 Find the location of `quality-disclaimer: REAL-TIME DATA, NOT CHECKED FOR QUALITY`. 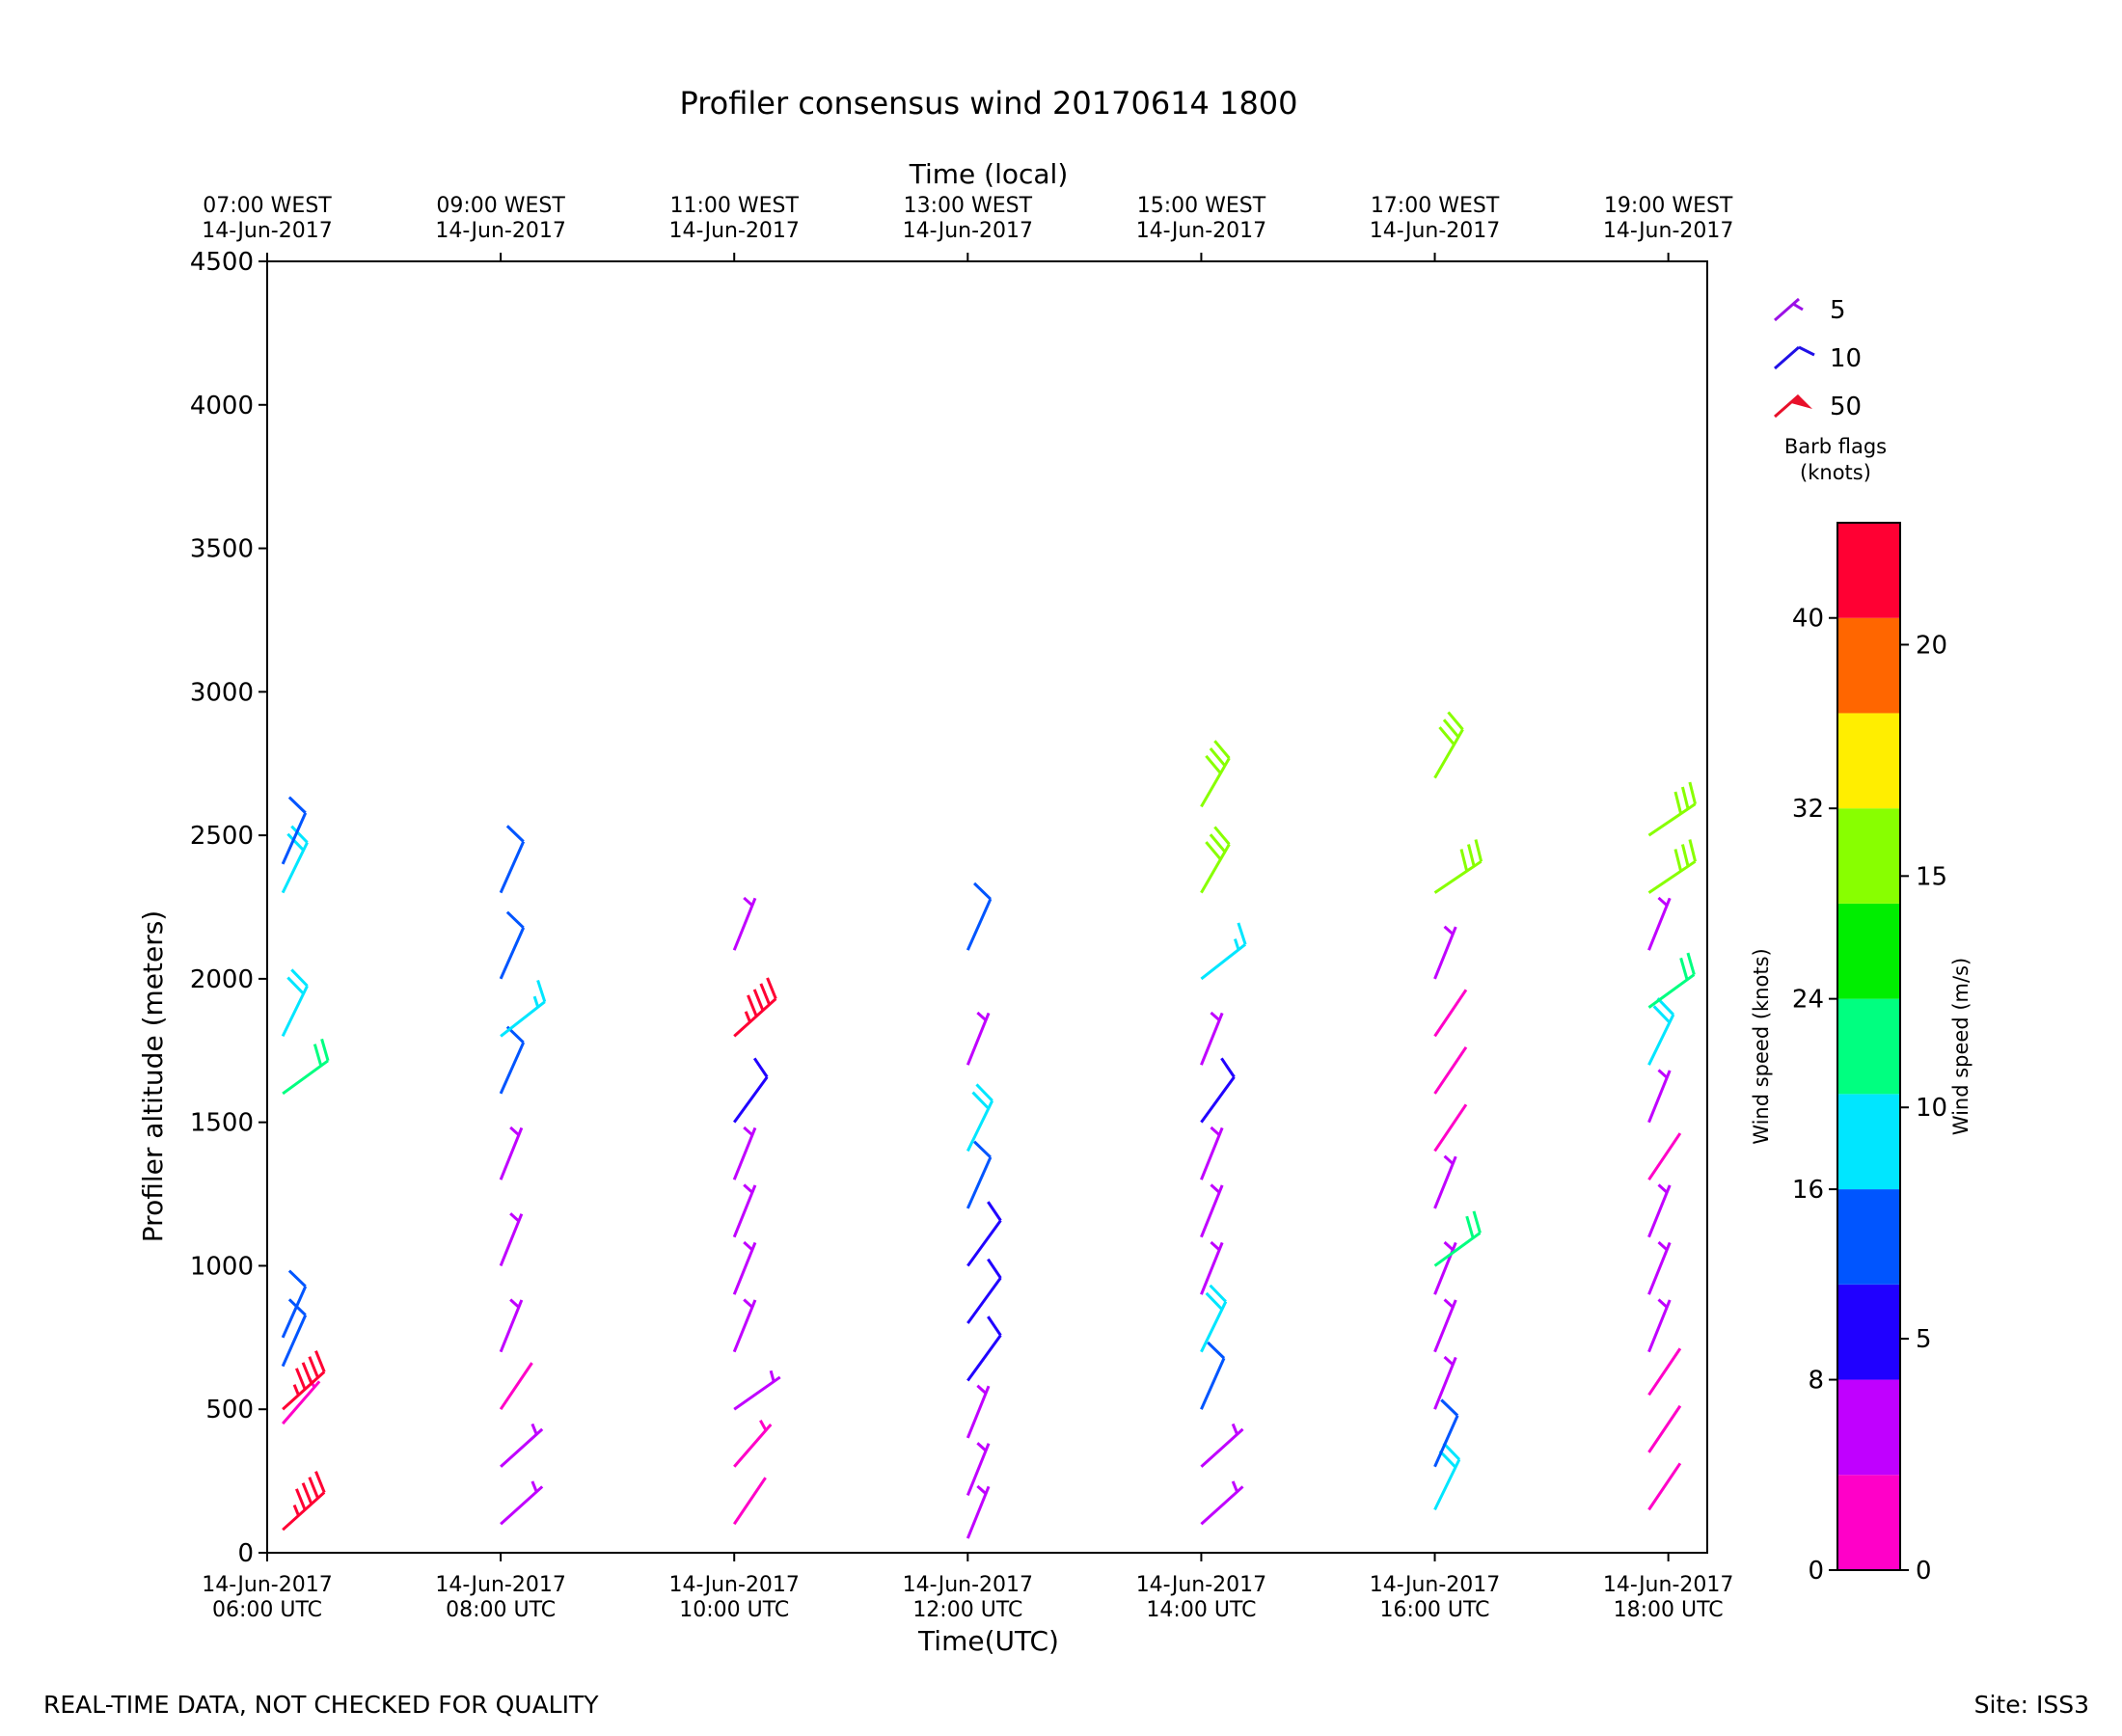

quality-disclaimer: REAL-TIME DATA, NOT CHECKED FOR QUALITY is located at coordinates (321, 1705).